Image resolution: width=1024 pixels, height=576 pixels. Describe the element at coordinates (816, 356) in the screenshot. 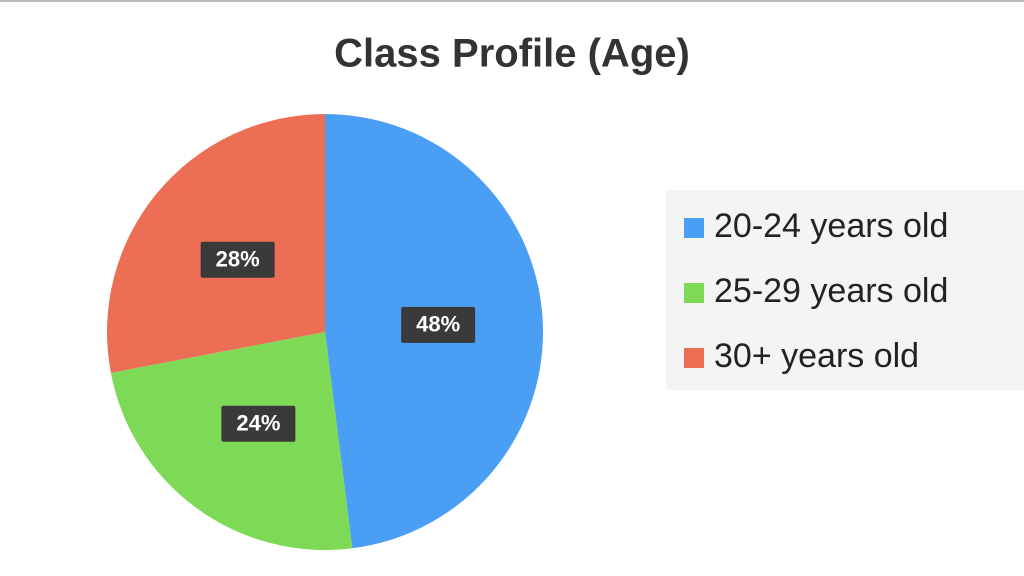

I see `legend-label: 30+ years old` at that location.